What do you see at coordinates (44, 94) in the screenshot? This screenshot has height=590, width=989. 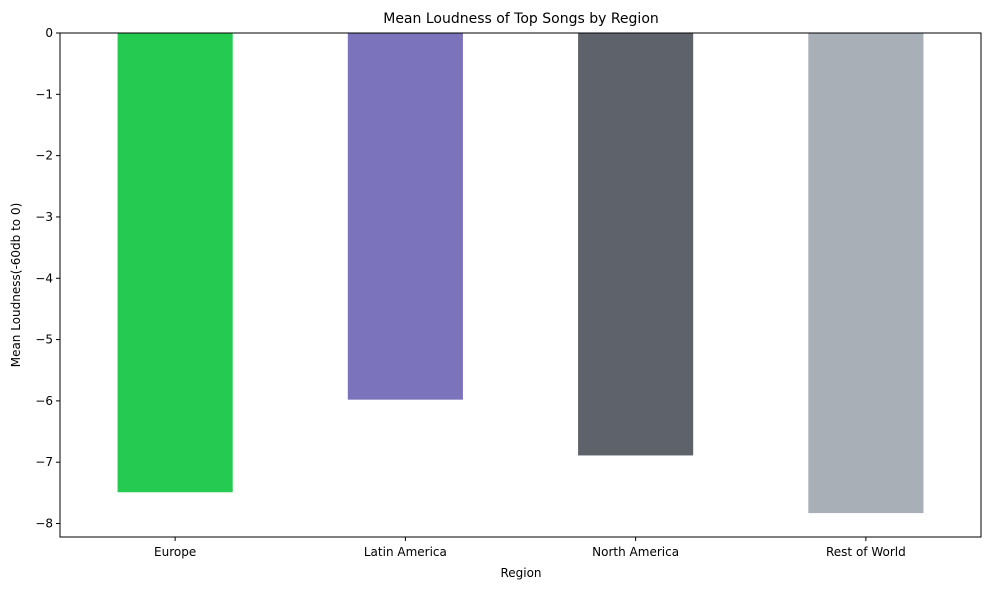 I see `y-tick-label: −1` at bounding box center [44, 94].